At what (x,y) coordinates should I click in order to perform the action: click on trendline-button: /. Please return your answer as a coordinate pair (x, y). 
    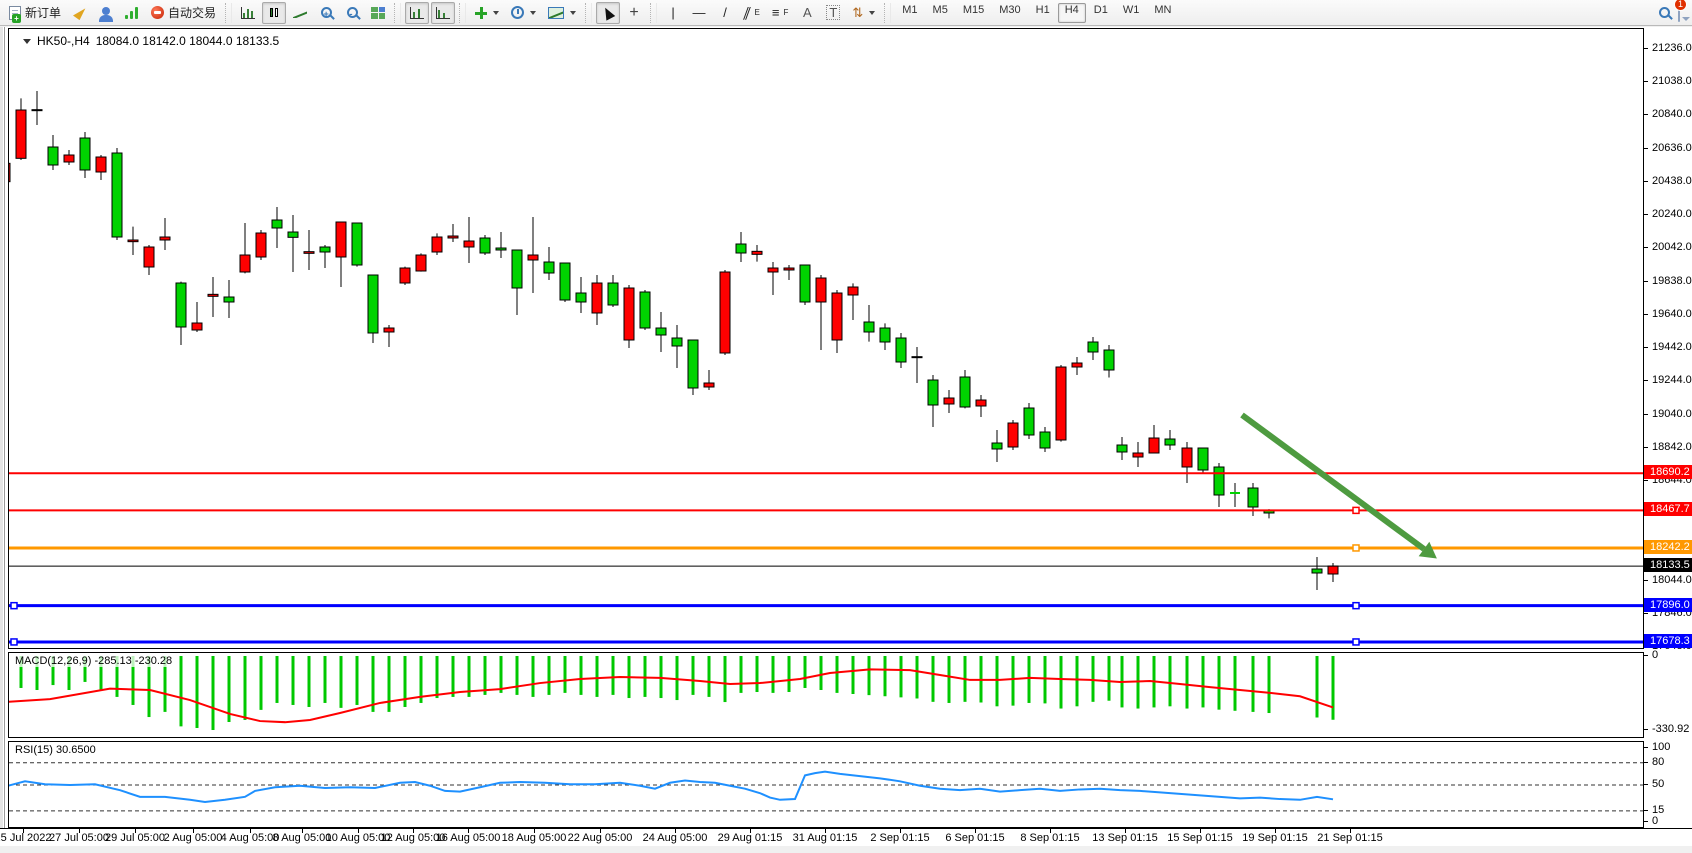
    Looking at the image, I should click on (725, 13).